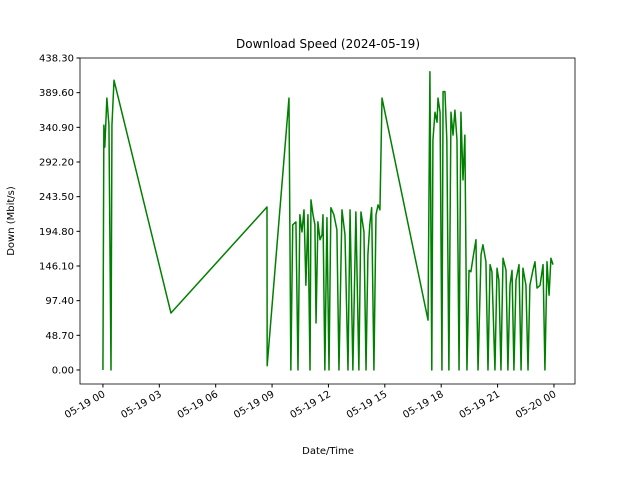 The height and width of the screenshot is (480, 640). What do you see at coordinates (56, 128) in the screenshot?
I see `y-tick-label: 340.90` at bounding box center [56, 128].